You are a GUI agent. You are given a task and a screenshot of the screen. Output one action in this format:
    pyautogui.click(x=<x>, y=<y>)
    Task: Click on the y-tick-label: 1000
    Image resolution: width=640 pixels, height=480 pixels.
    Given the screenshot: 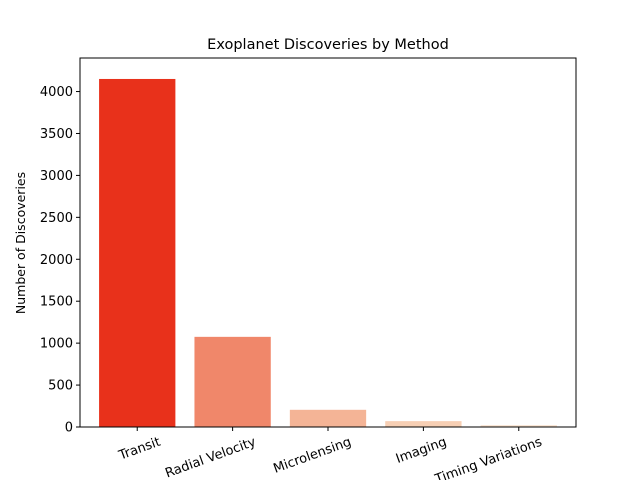 What is the action you would take?
    pyautogui.click(x=56, y=344)
    